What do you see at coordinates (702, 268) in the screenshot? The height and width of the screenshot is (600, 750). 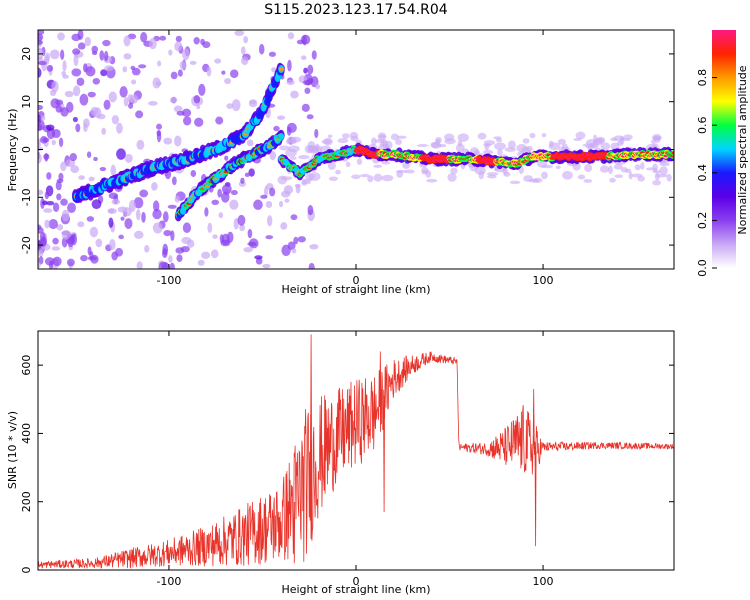 I see `colorbar-tick-label: 0.0` at bounding box center [702, 268].